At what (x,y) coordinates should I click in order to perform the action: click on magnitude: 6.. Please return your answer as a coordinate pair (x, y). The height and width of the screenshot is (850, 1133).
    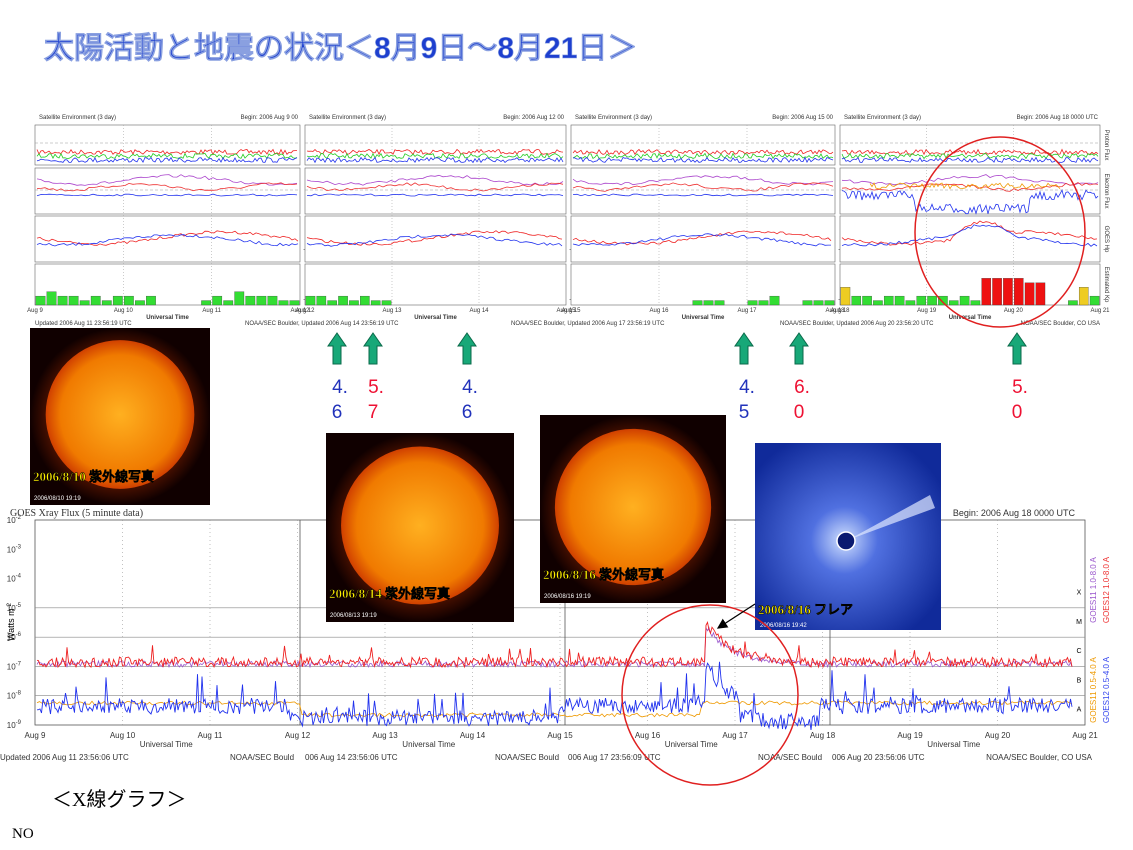
    Looking at the image, I should click on (802, 387).